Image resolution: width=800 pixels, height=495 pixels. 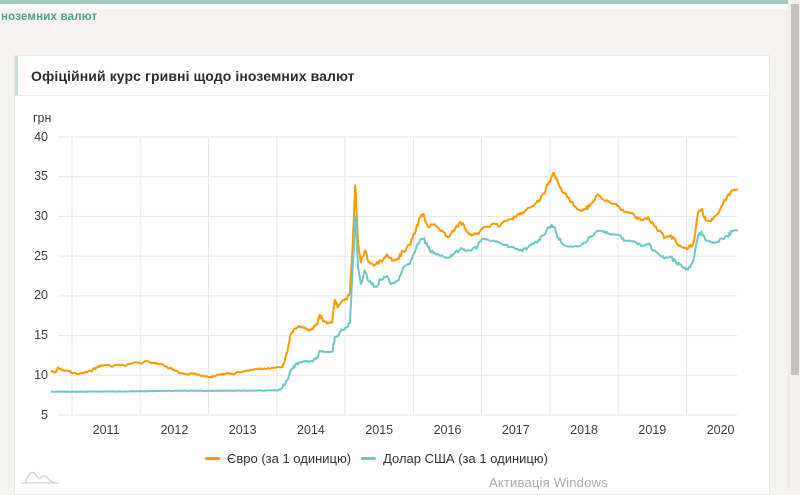 I want to click on scrollbar-thumb, so click(x=795, y=189).